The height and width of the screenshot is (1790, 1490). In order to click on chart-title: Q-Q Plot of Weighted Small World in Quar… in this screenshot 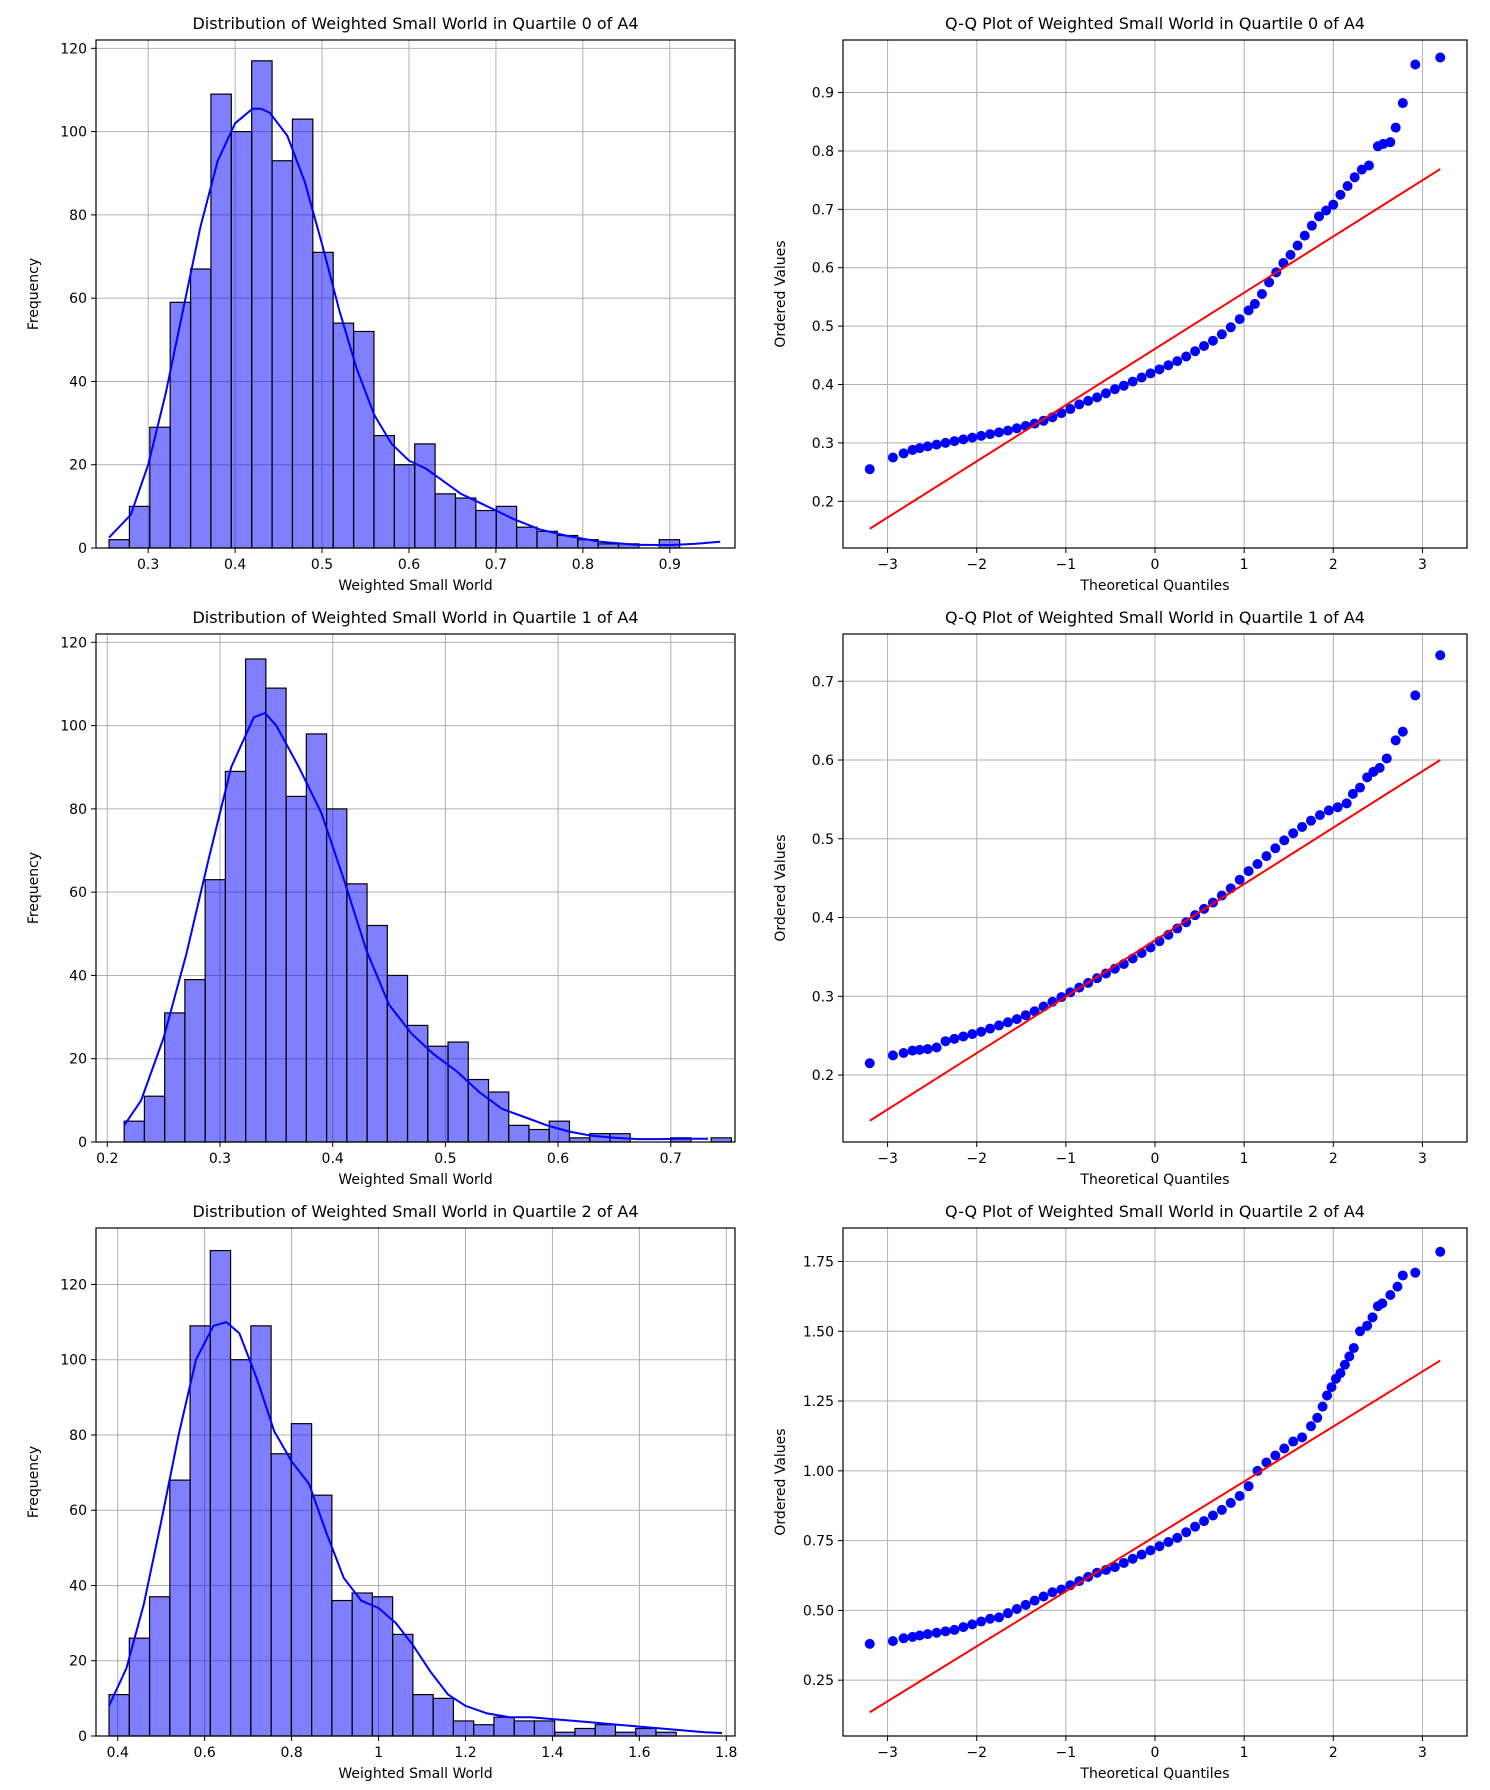, I will do `click(1155, 23)`.